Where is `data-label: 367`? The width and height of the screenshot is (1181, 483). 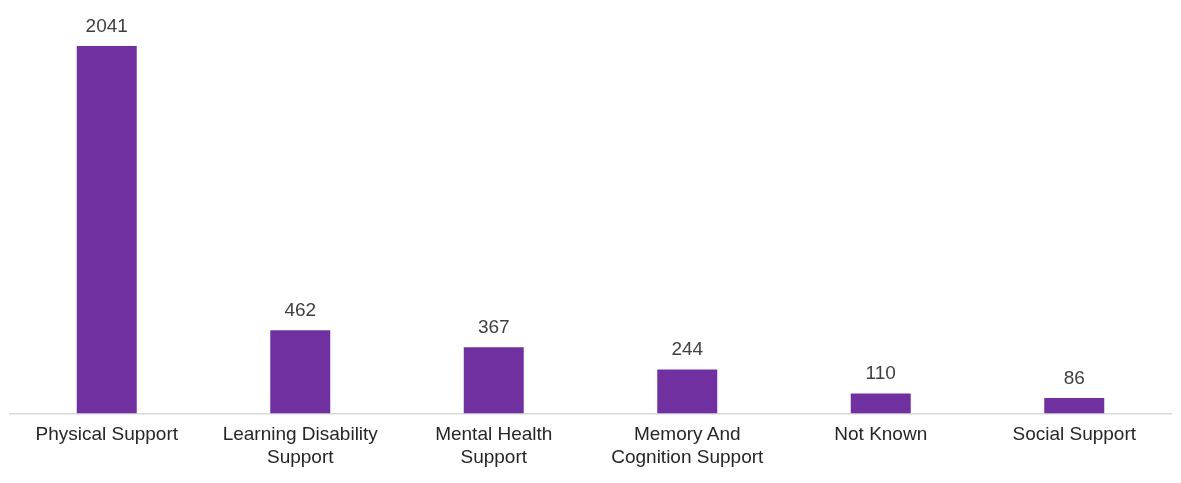
data-label: 367 is located at coordinates (493, 327).